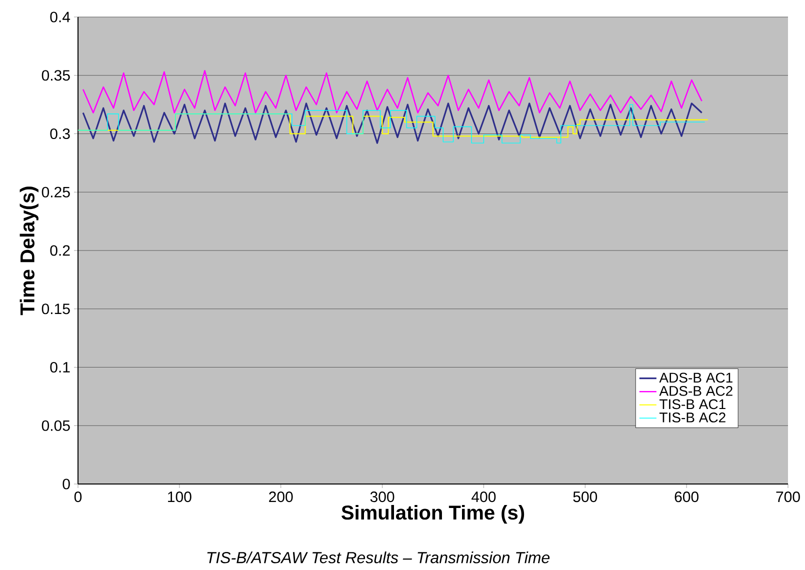  What do you see at coordinates (78, 497) in the screenshot?
I see `x-tick-label: 0` at bounding box center [78, 497].